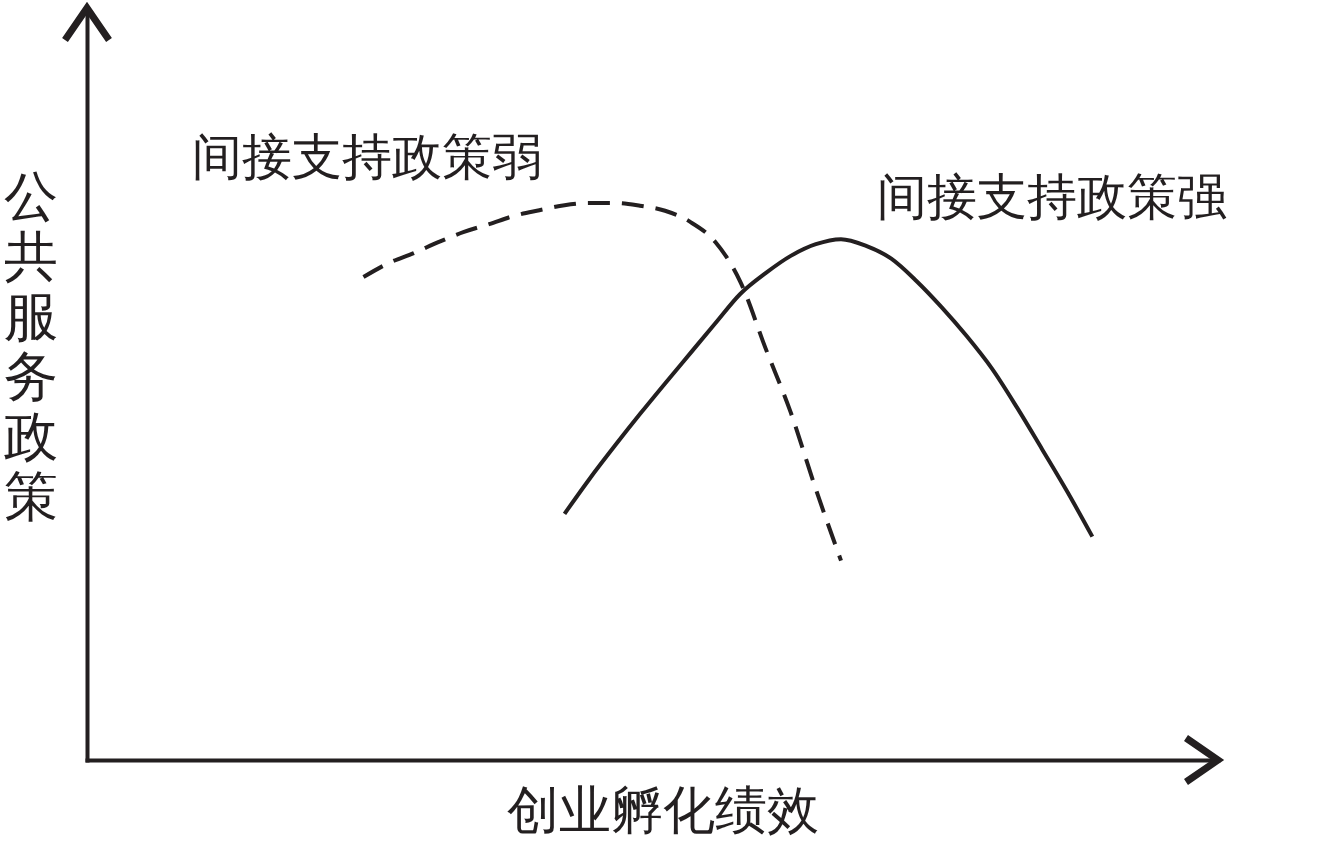 The width and height of the screenshot is (1323, 843). What do you see at coordinates (30, 346) in the screenshot?
I see `y-axis-title: 公共服务政策` at bounding box center [30, 346].